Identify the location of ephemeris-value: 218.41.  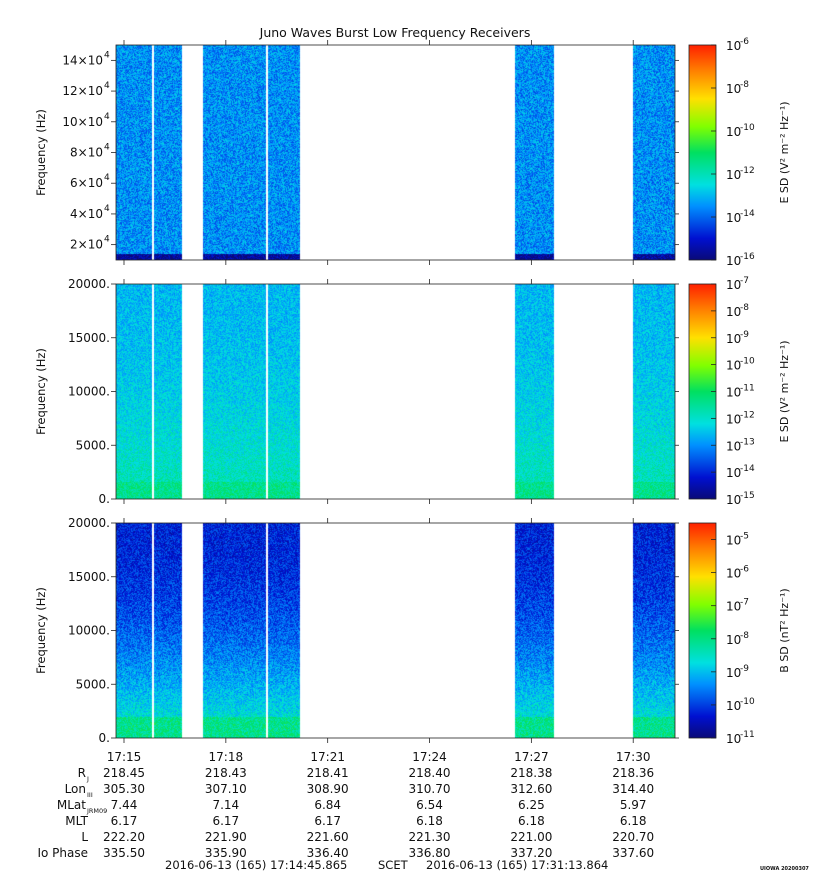
(328, 773).